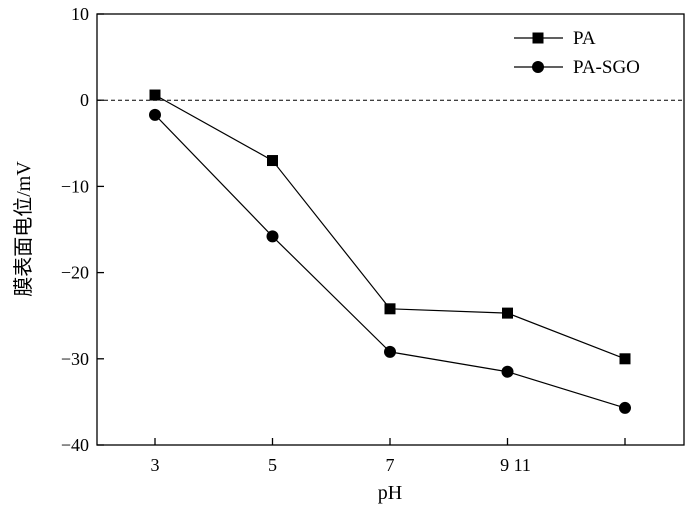  Describe the element at coordinates (84, 100) in the screenshot. I see `y-tick-label: 0` at that location.